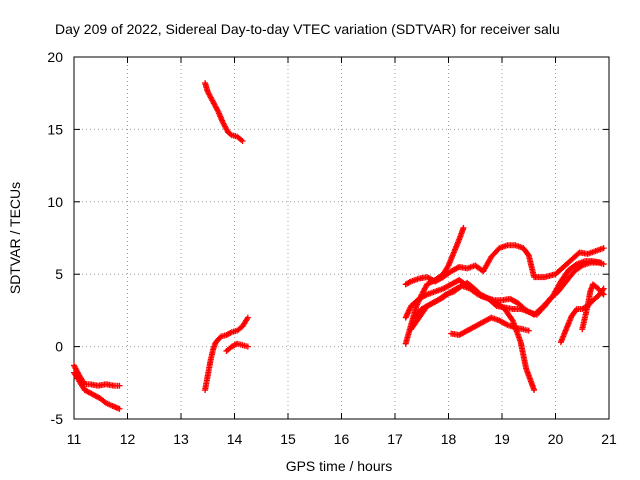  I want to click on x-tick-label: 12, so click(128, 439).